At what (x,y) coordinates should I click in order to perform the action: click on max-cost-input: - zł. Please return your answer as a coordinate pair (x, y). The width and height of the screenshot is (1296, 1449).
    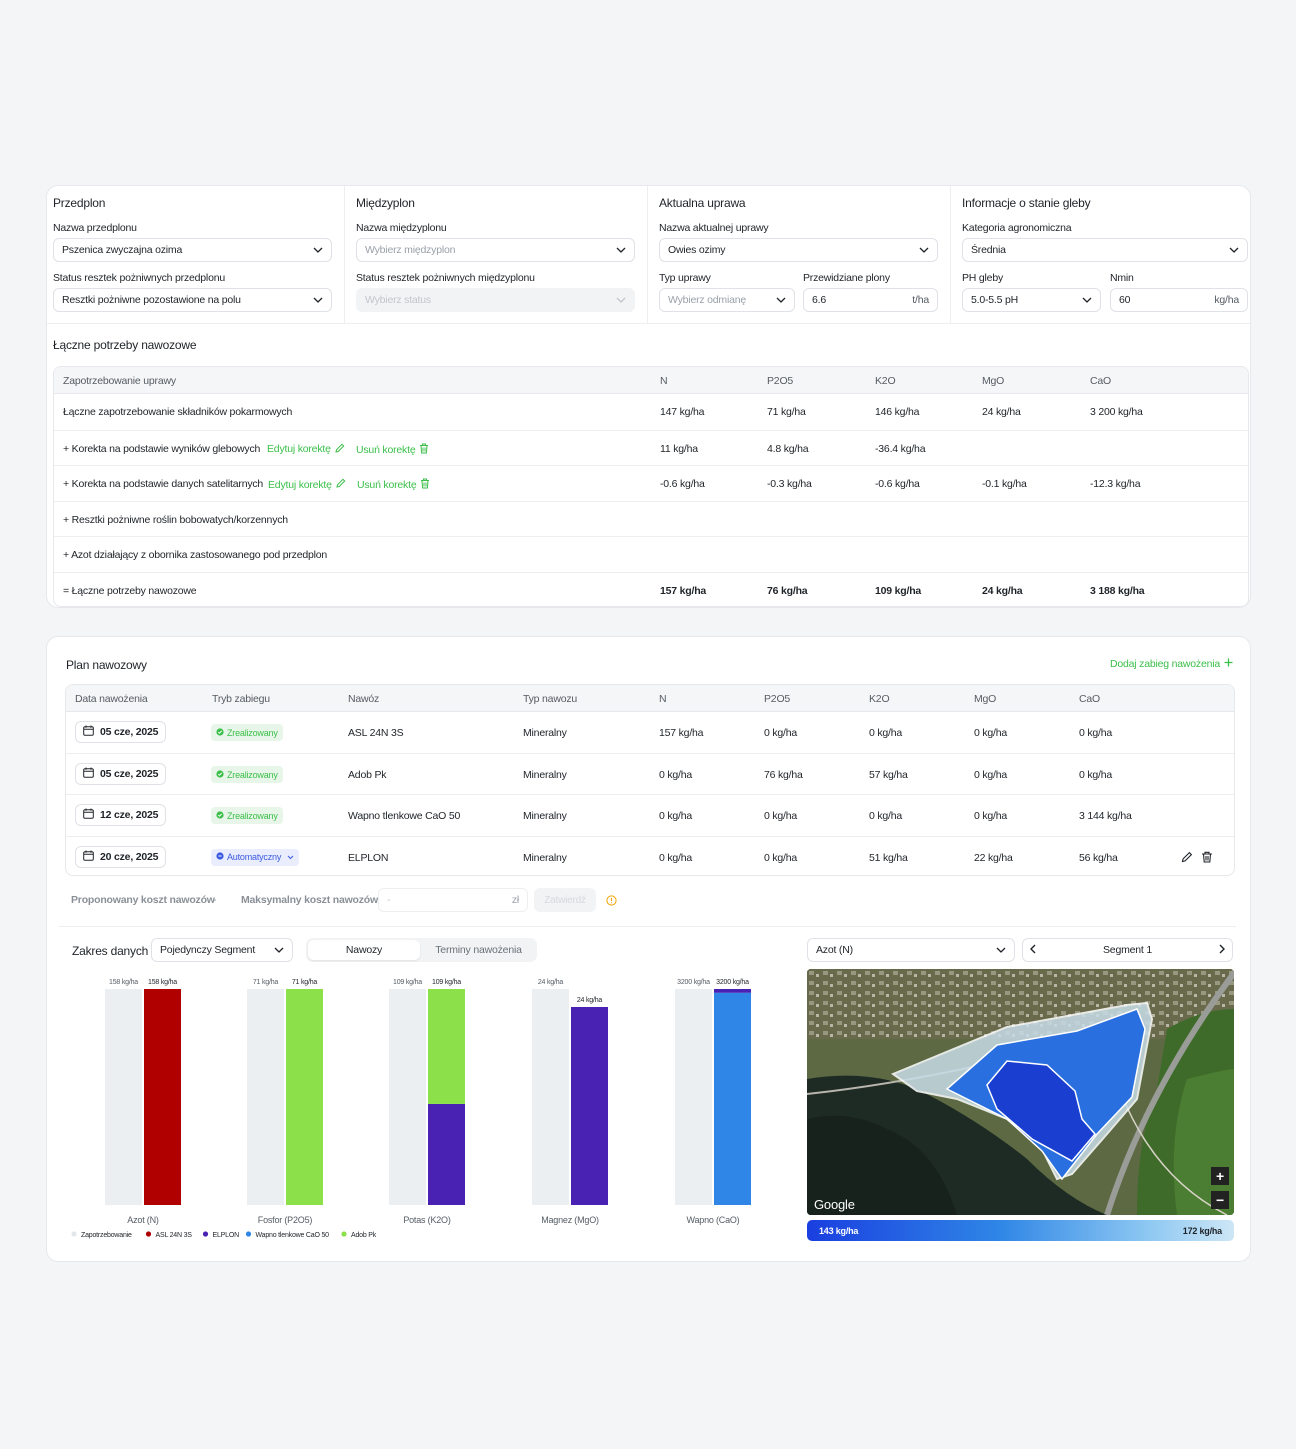
    Looking at the image, I should click on (453, 900).